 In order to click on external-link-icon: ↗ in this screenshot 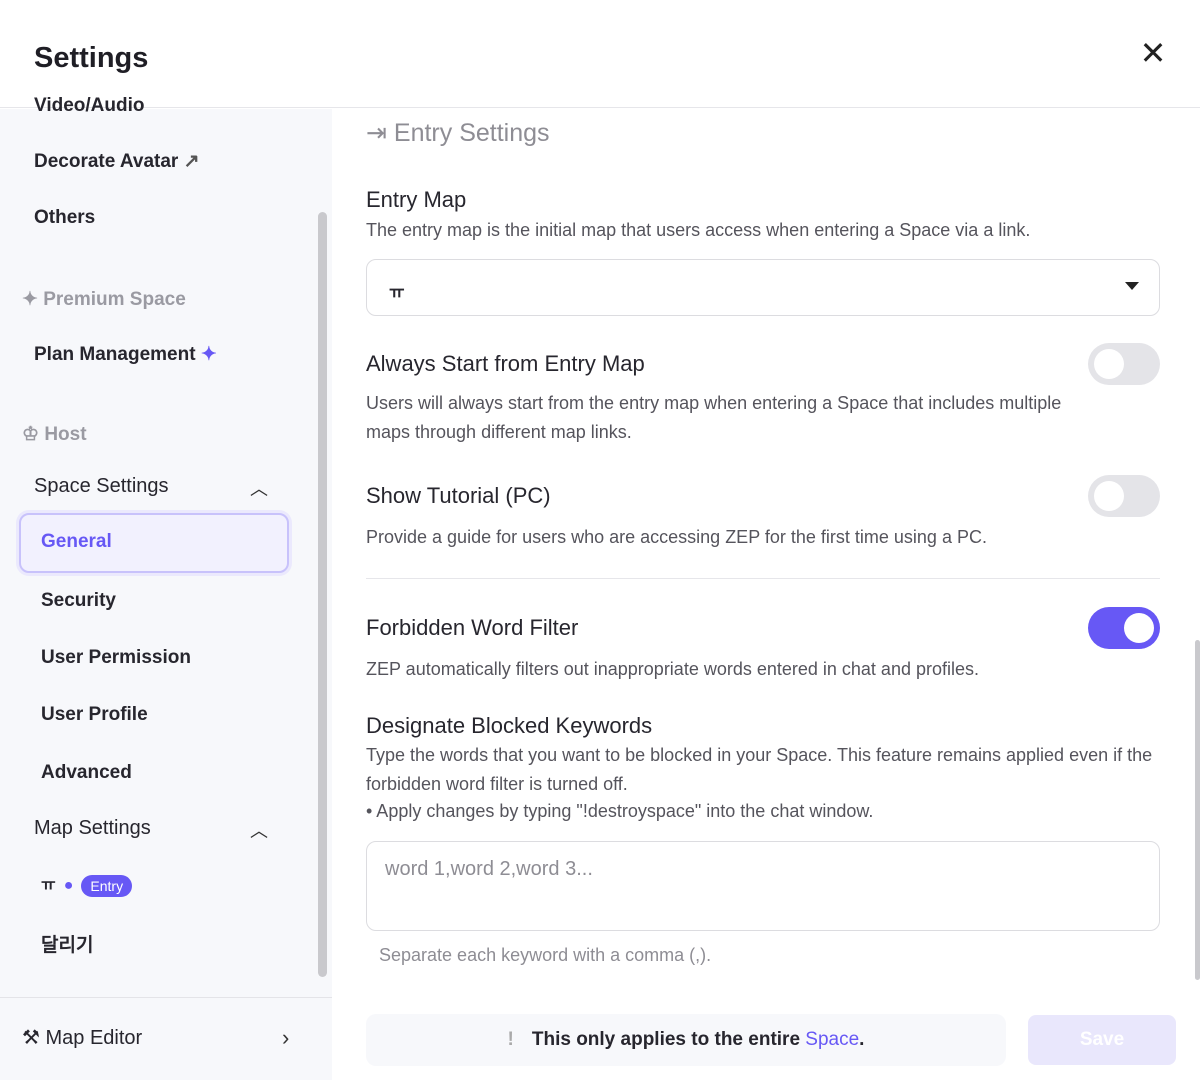, I will do `click(191, 161)`.